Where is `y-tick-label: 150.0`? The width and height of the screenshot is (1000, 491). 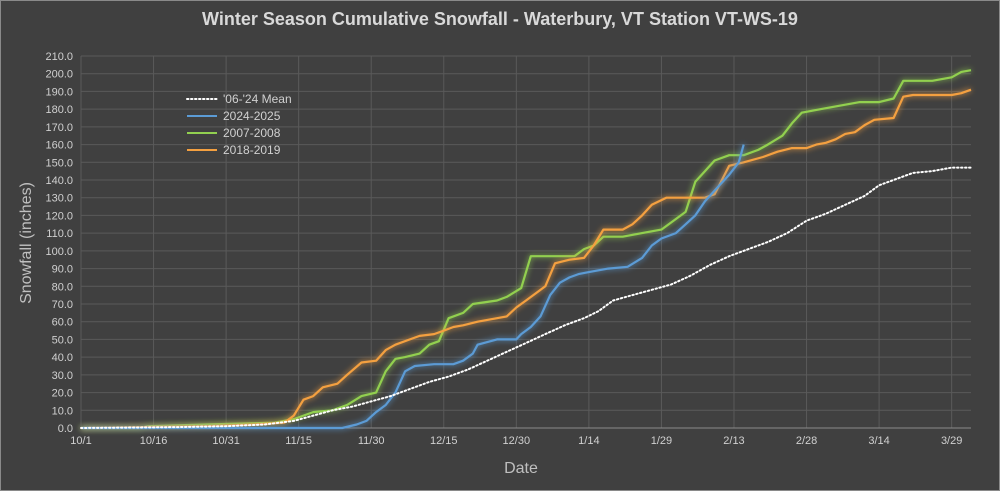 y-tick-label: 150.0 is located at coordinates (59, 163).